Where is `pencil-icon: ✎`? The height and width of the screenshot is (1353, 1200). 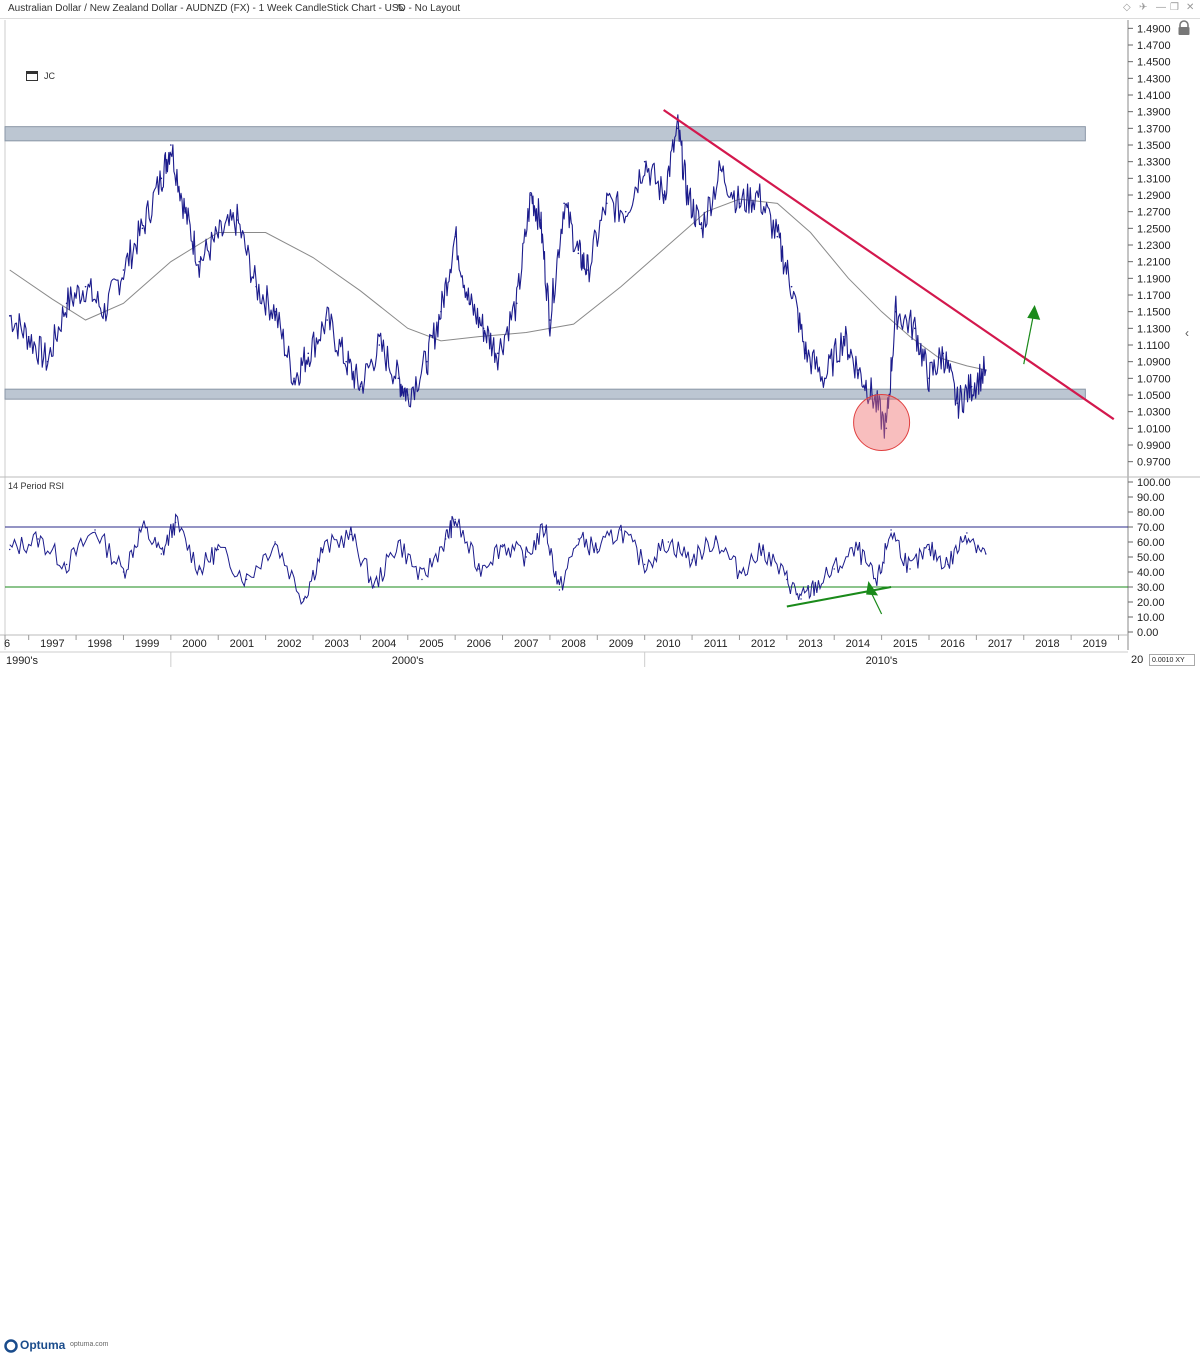 pencil-icon: ✎ is located at coordinates (401, 9).